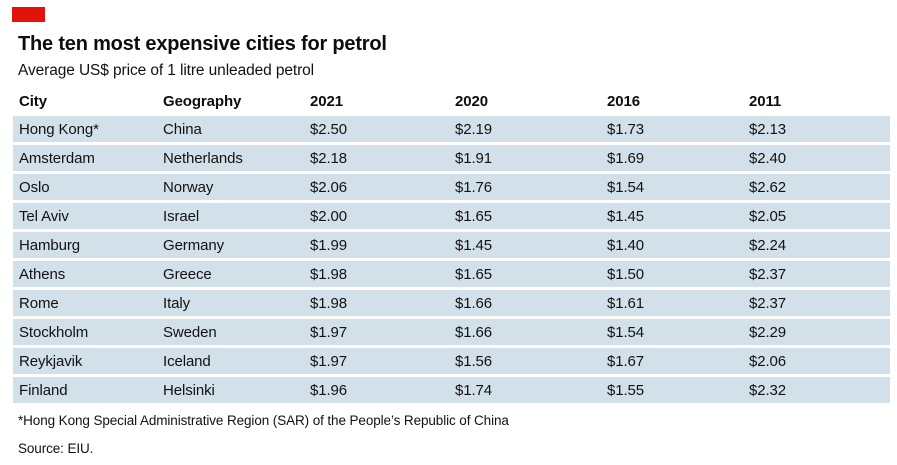 Image resolution: width=897 pixels, height=465 pixels. What do you see at coordinates (230, 187) in the screenshot?
I see `table-cell: Norway` at bounding box center [230, 187].